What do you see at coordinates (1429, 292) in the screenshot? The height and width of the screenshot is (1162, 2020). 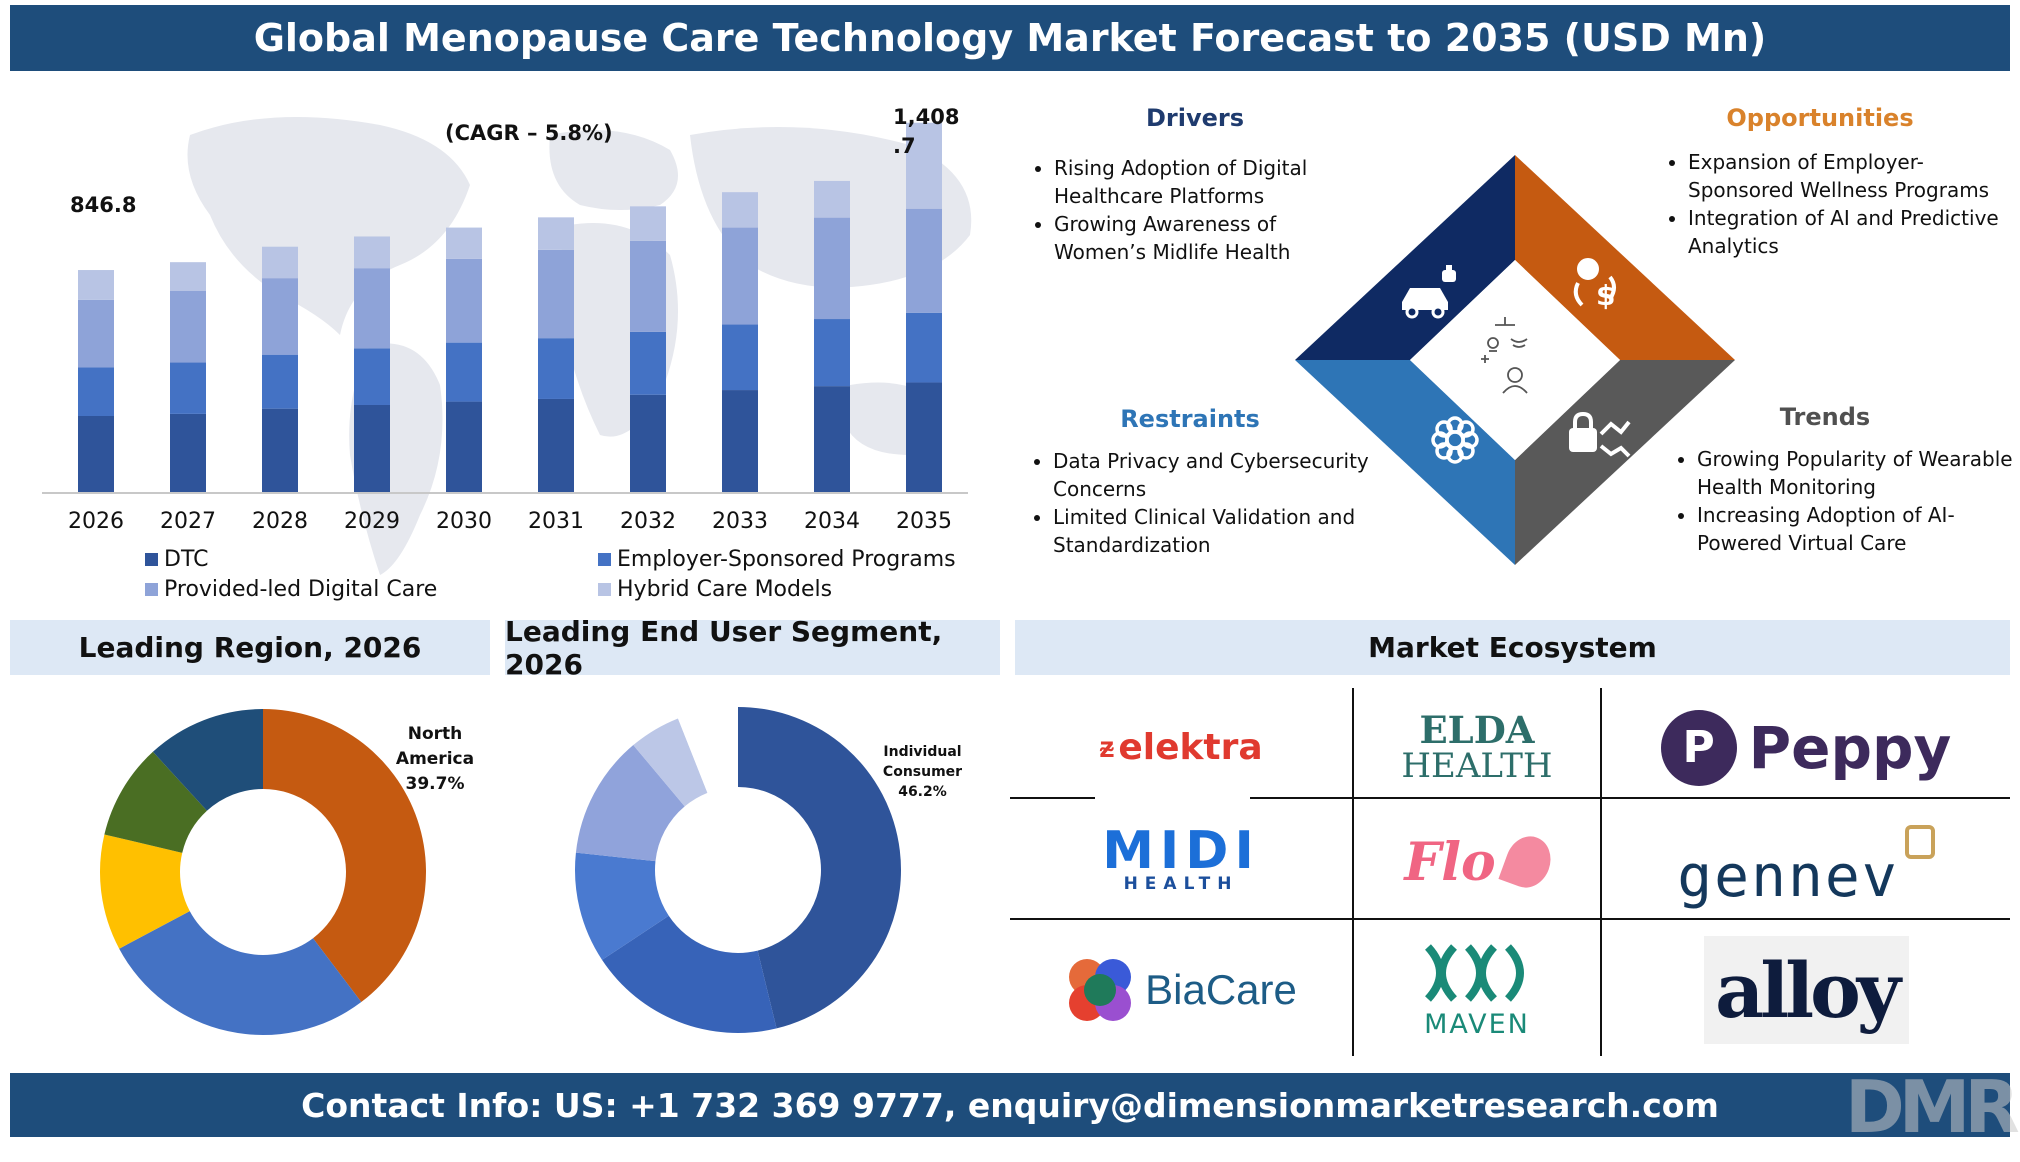 I see `car-robot-icon` at bounding box center [1429, 292].